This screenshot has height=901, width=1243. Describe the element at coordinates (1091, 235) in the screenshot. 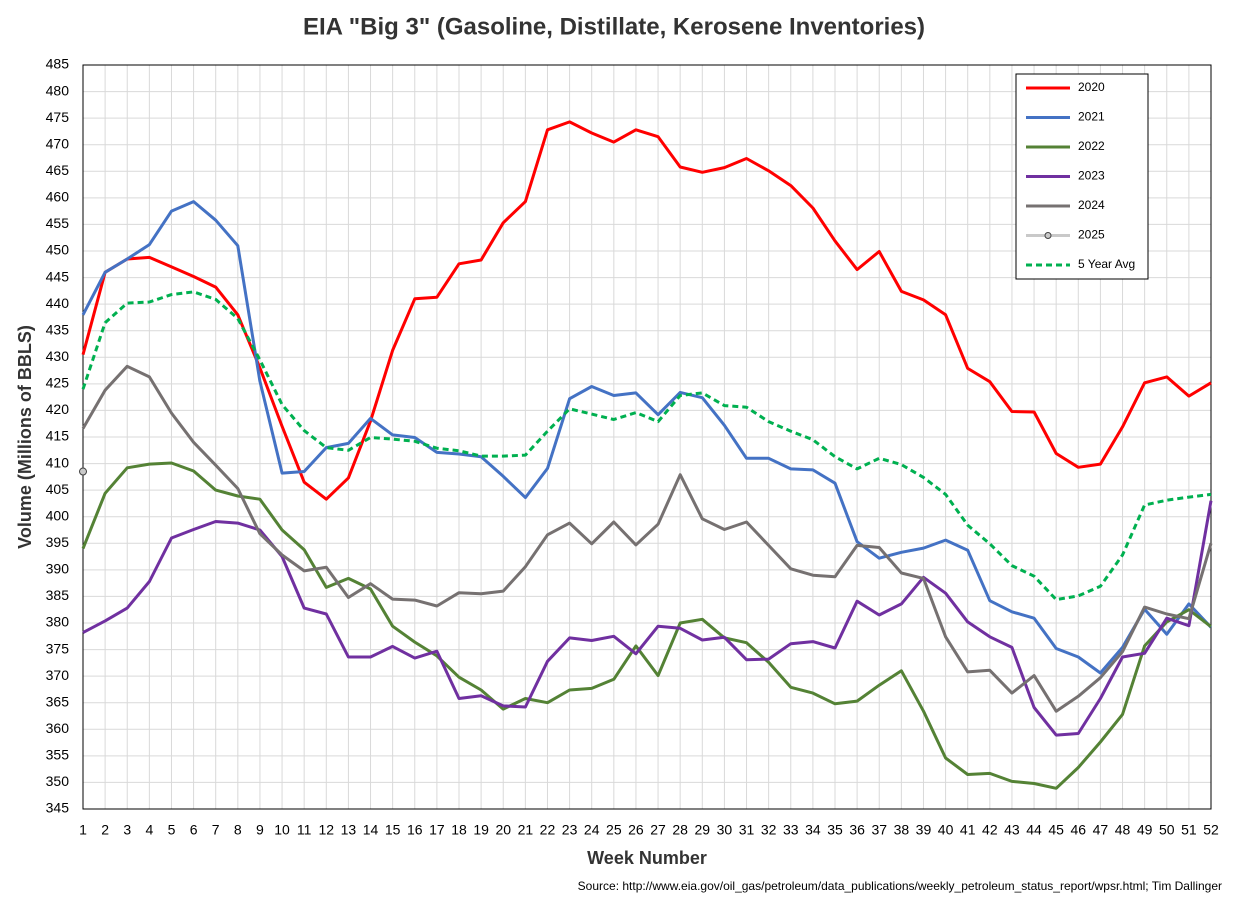

I see `legend-label: 2025` at that location.